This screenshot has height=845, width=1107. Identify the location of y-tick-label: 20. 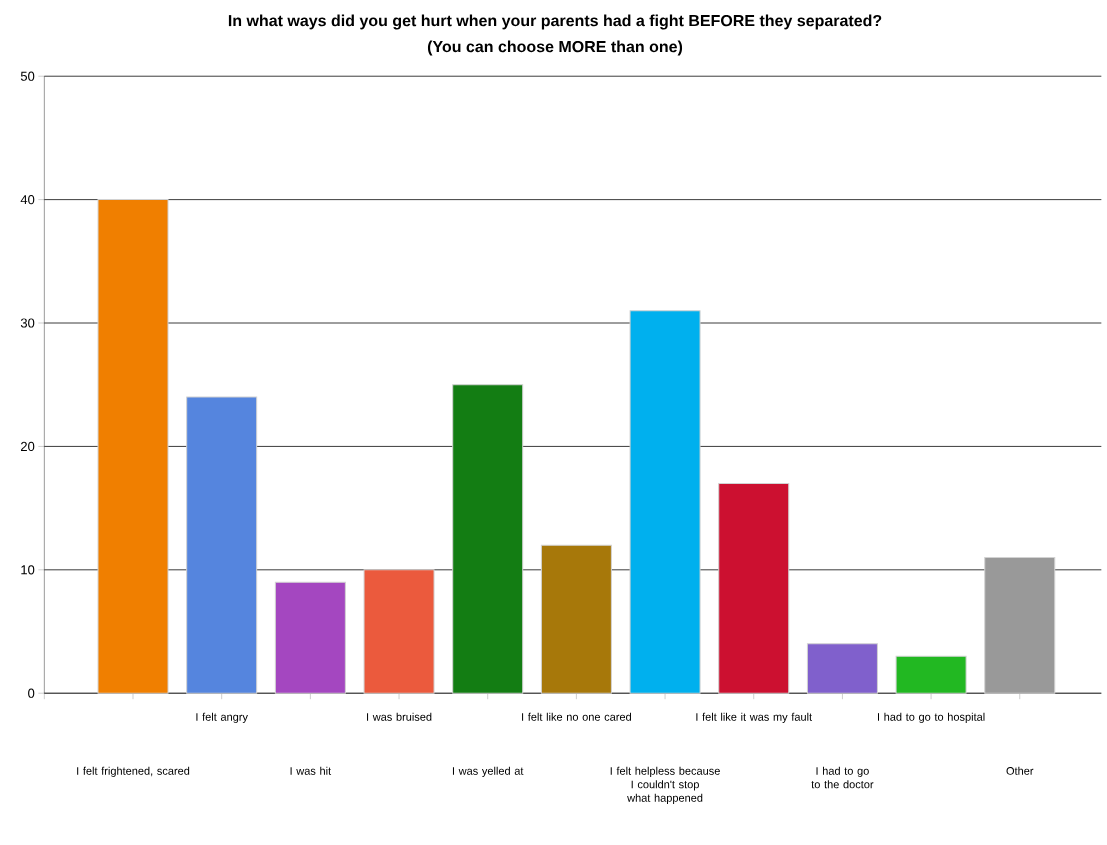
(28, 446).